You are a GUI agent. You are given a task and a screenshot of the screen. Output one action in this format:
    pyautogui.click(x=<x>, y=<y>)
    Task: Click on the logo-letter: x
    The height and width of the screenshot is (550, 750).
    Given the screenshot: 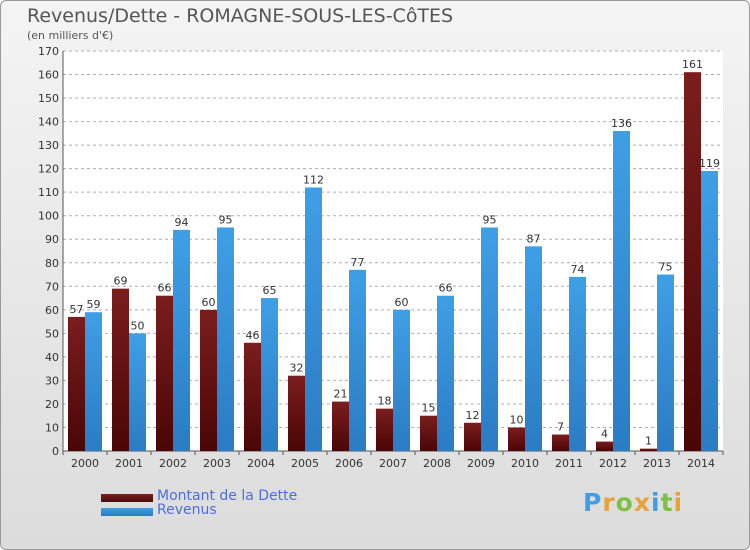 What is the action you would take?
    pyautogui.click(x=642, y=502)
    